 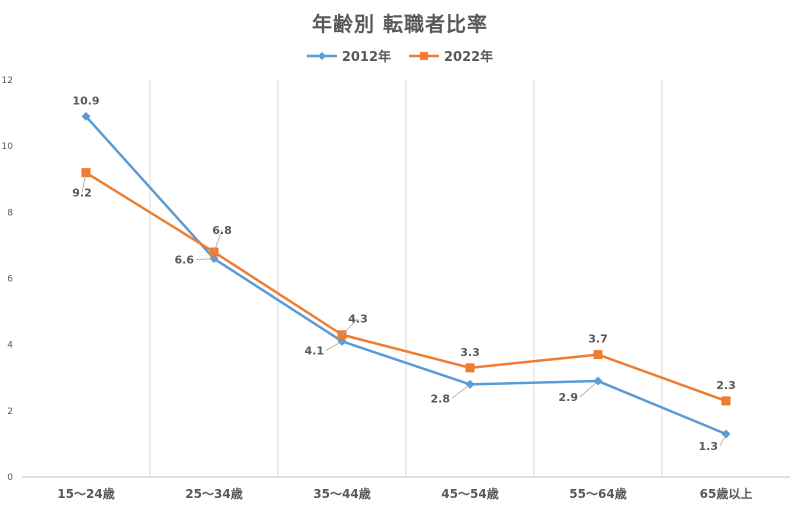 I want to click on data-label: 10.9, so click(x=85, y=100).